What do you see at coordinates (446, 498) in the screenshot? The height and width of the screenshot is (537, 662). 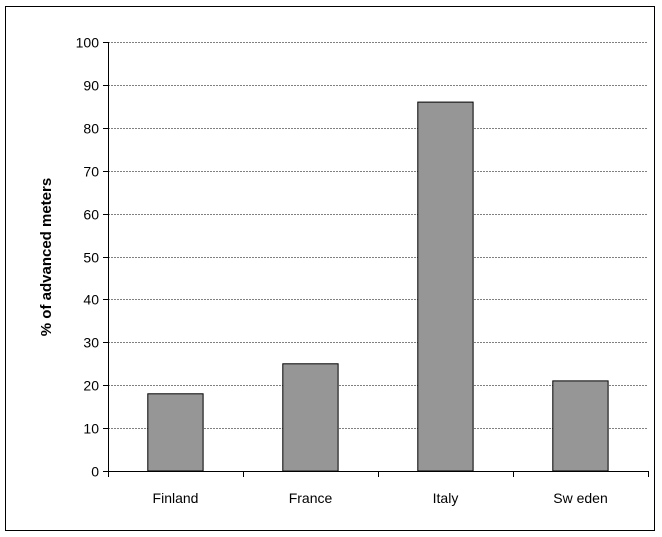 I see `x-tick-label: Italy` at bounding box center [446, 498].